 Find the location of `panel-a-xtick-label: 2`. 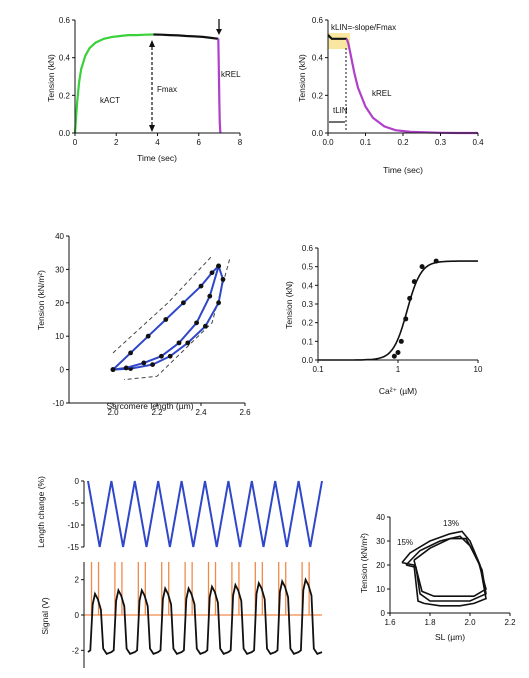

panel-a-xtick-label: 2 is located at coordinates (116, 142).